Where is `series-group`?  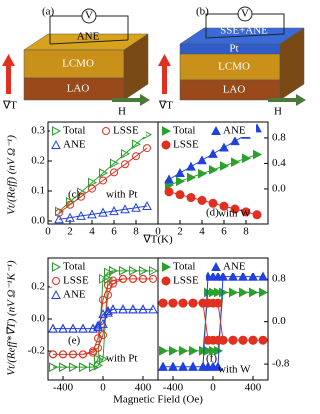
series-group is located at coordinates (103, 176).